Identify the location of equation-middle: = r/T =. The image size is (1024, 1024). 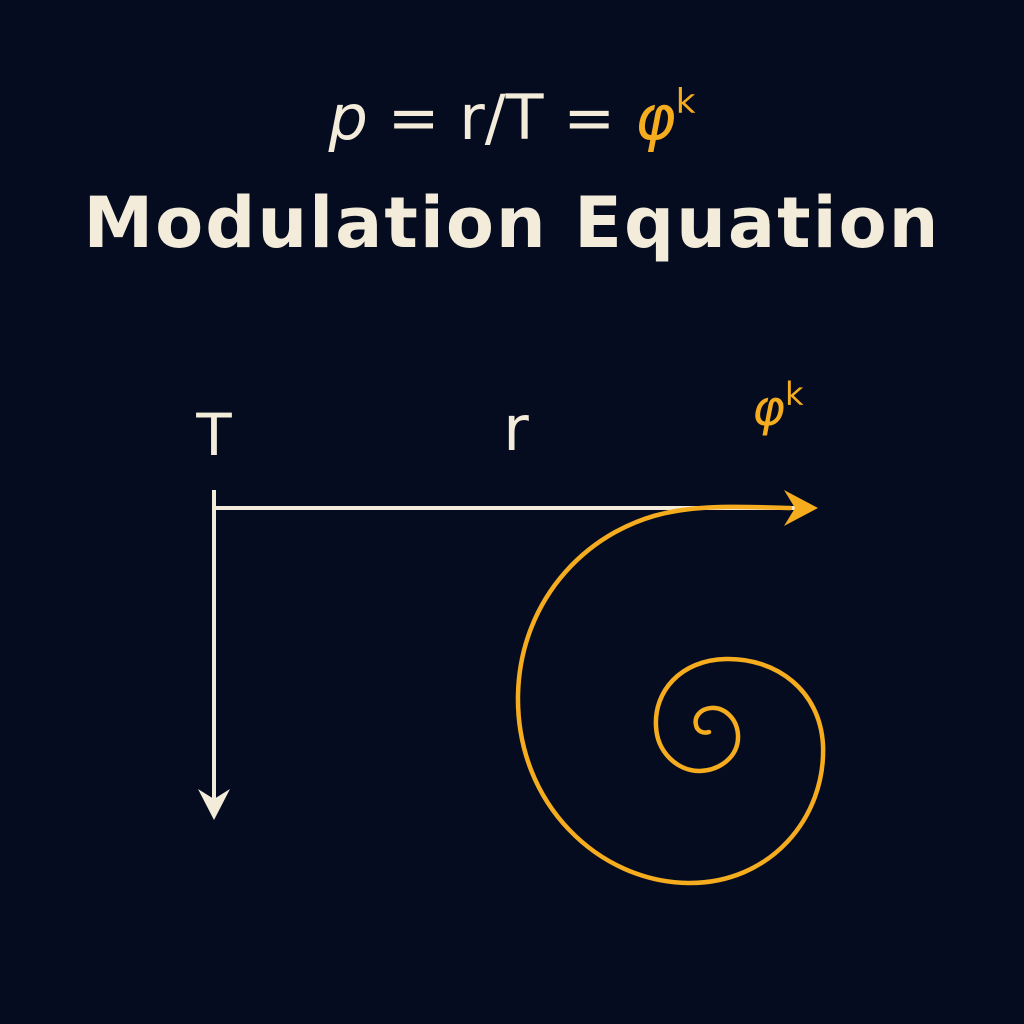
(501, 117).